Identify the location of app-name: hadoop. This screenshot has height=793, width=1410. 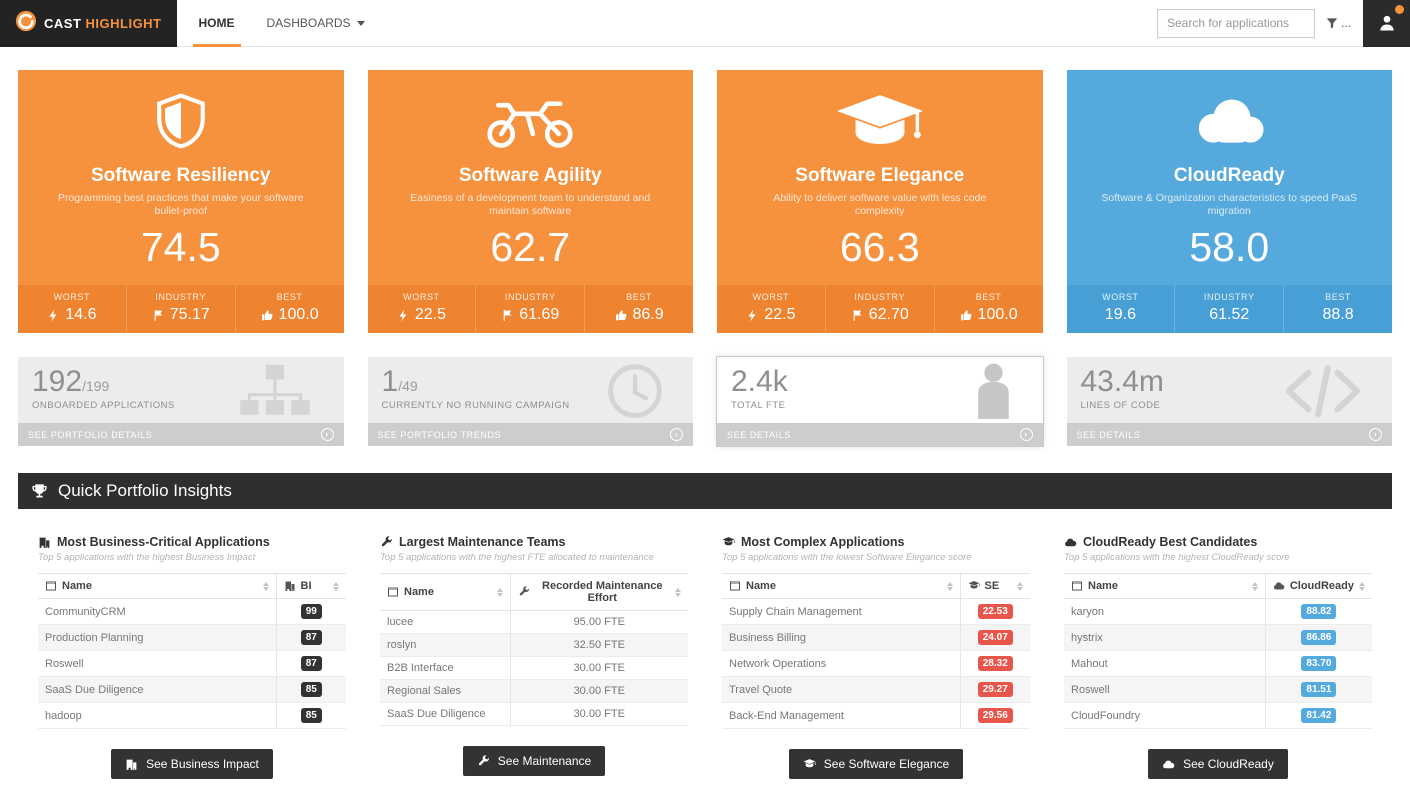
(157, 716).